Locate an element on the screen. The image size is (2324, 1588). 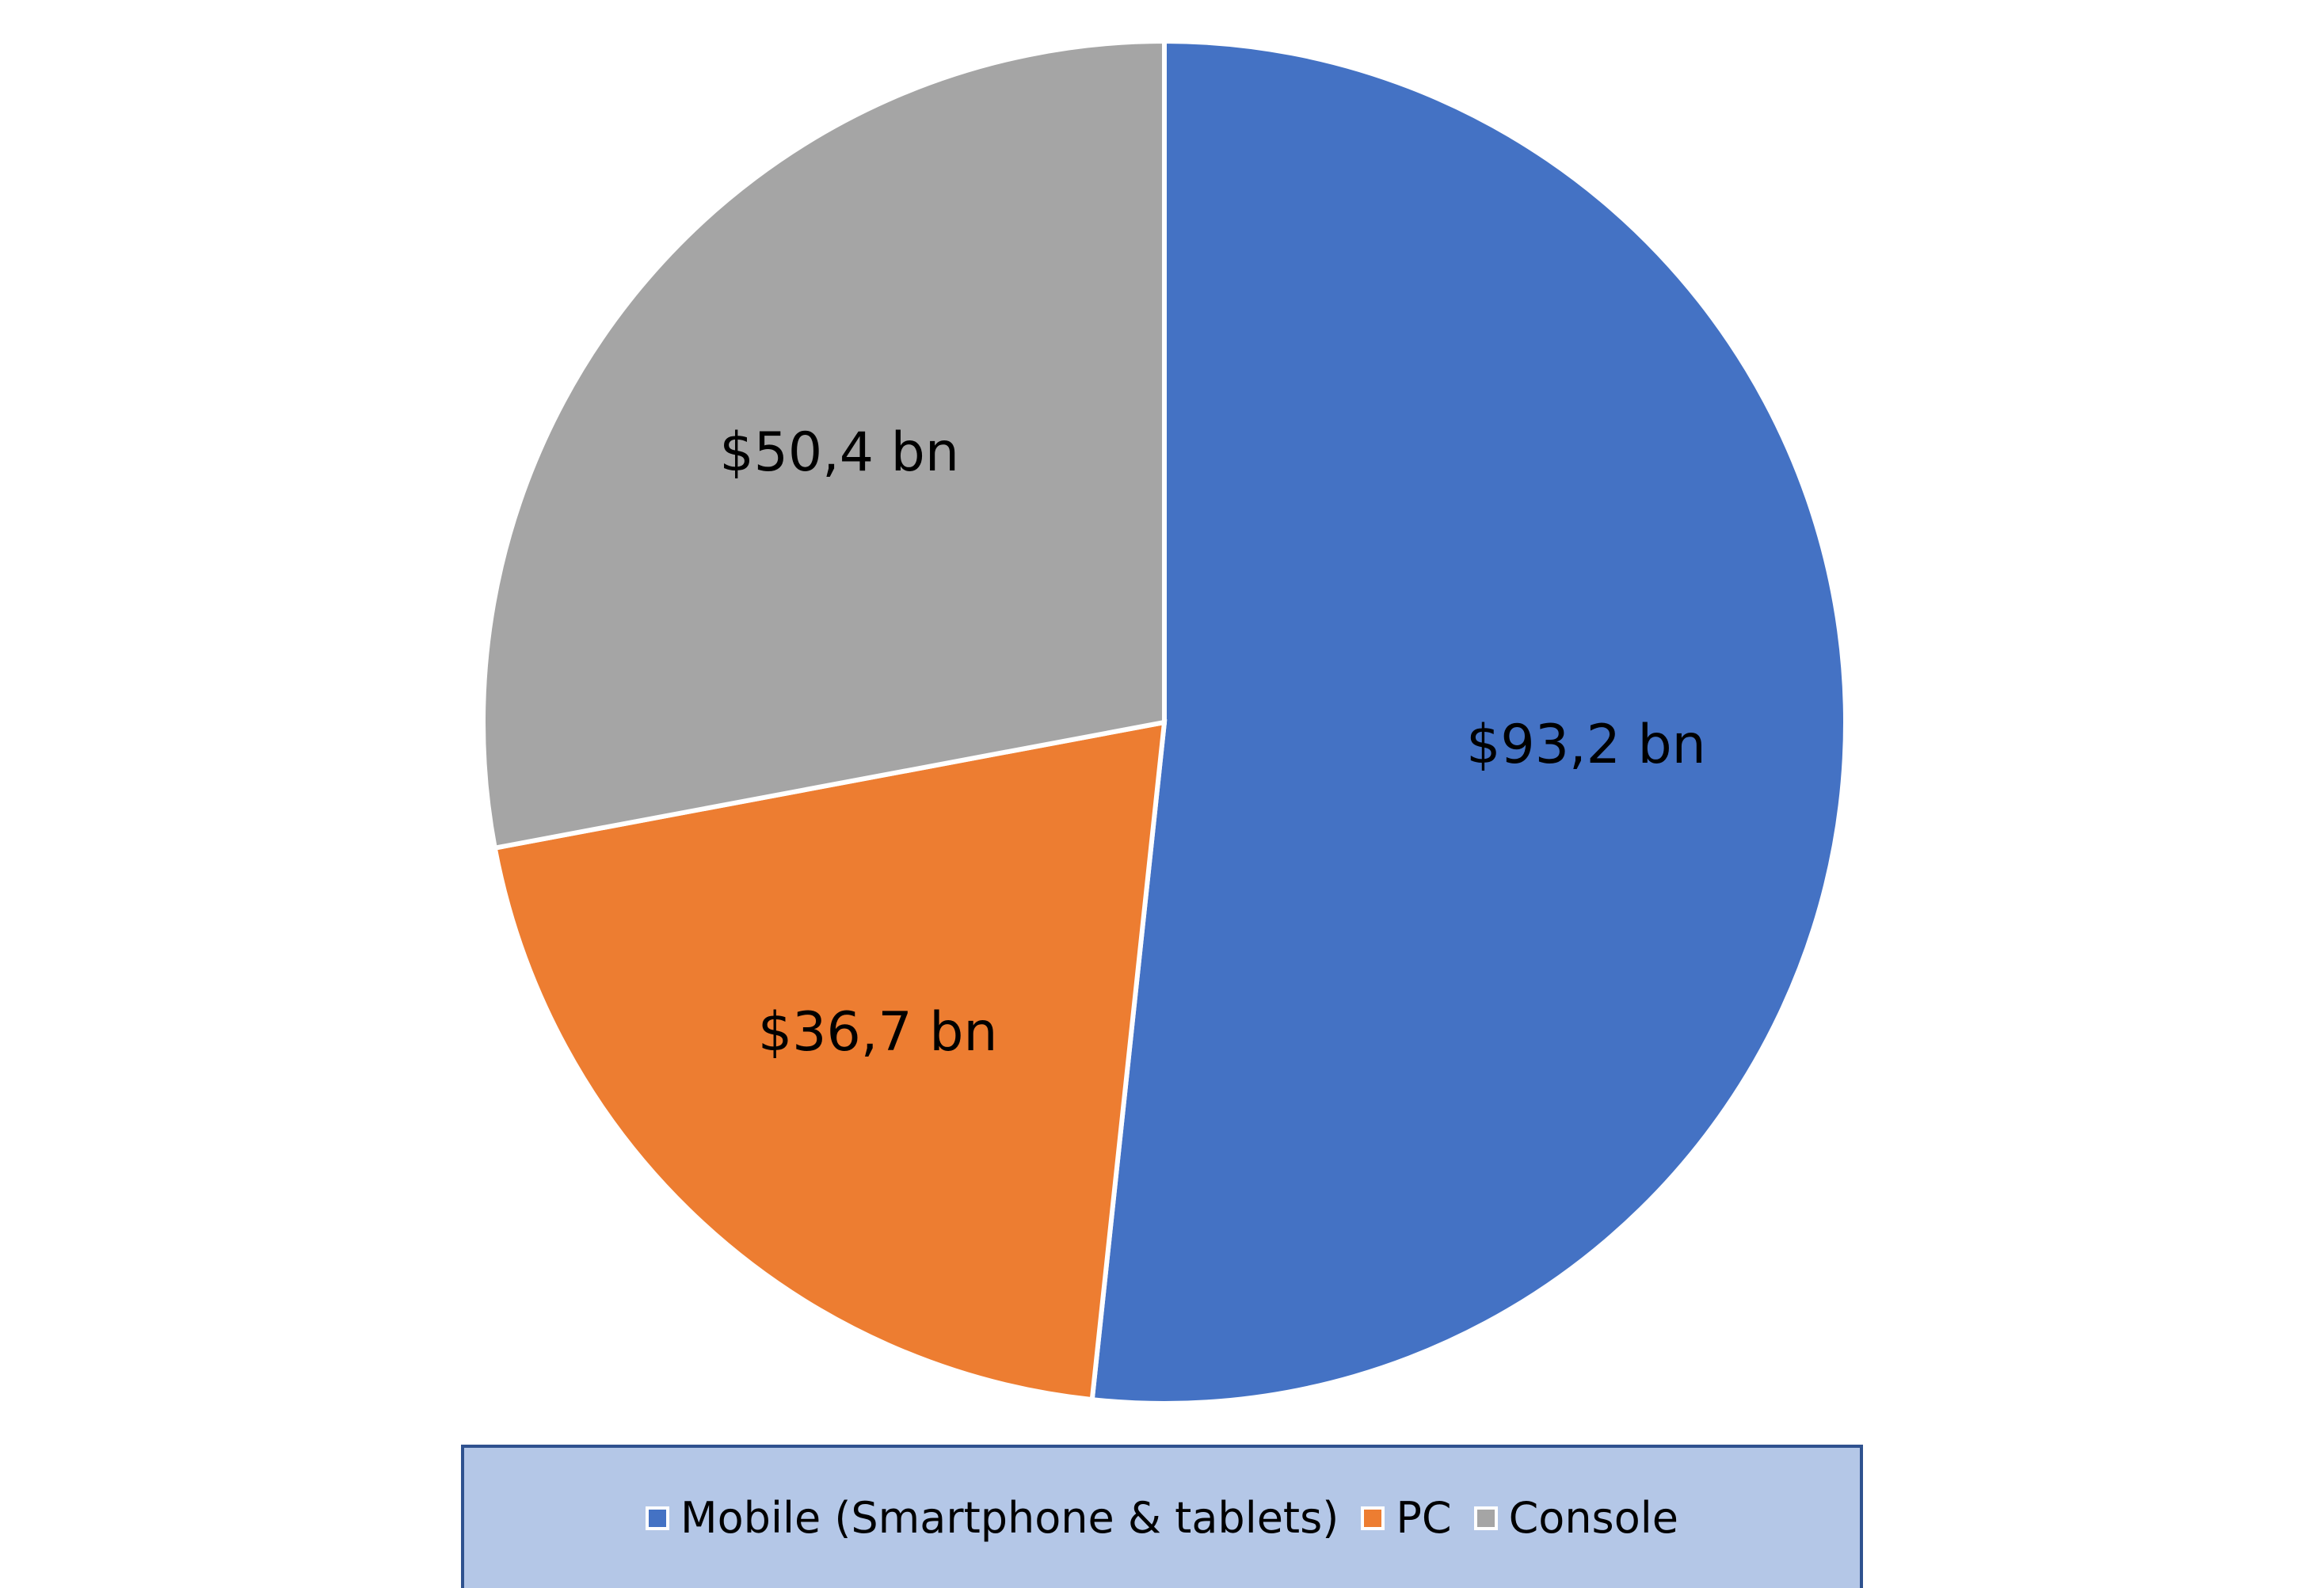
legend-item-console: Console is located at coordinates (1575, 1518).